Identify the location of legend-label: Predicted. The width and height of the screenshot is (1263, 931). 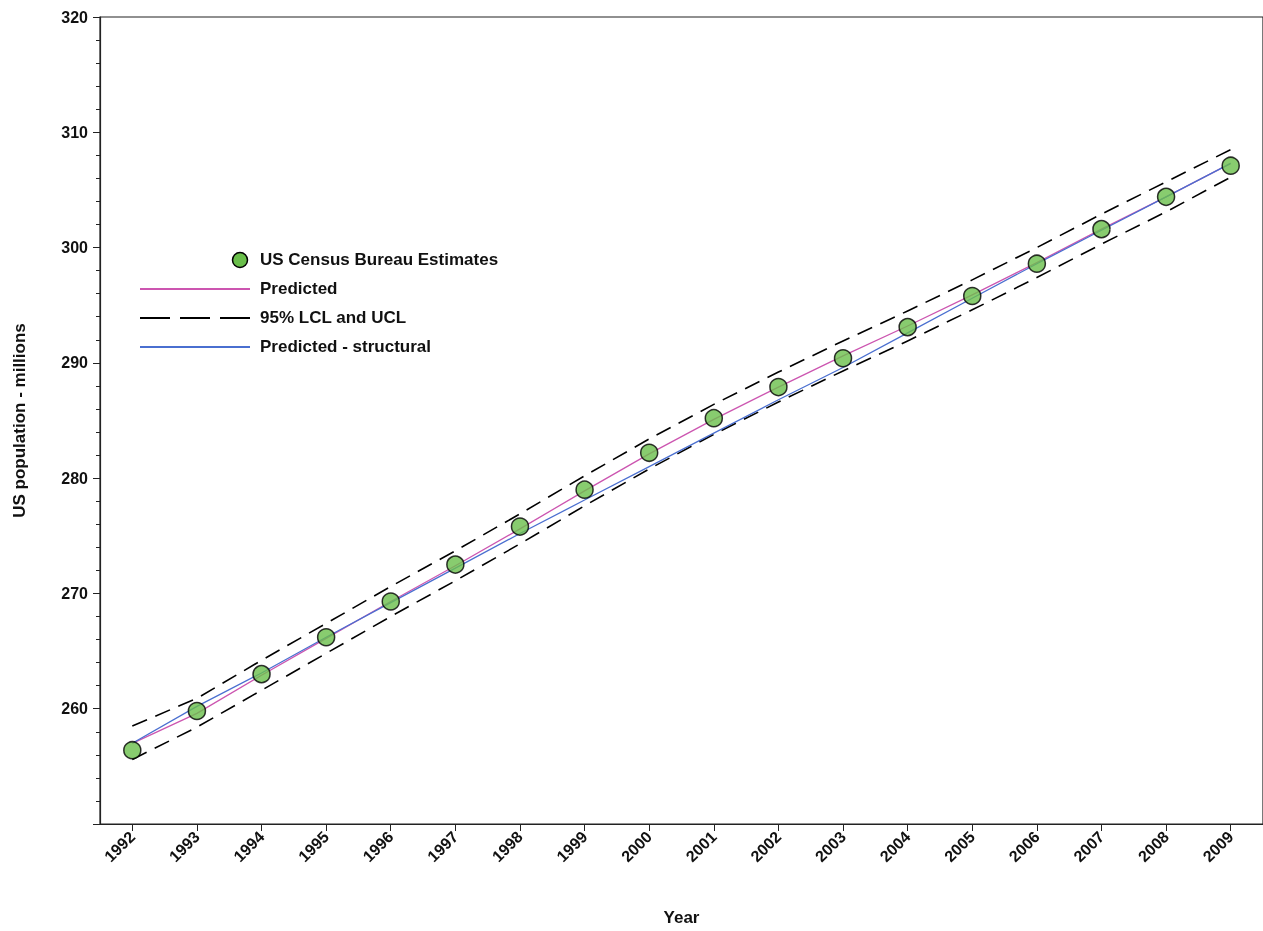
(299, 289).